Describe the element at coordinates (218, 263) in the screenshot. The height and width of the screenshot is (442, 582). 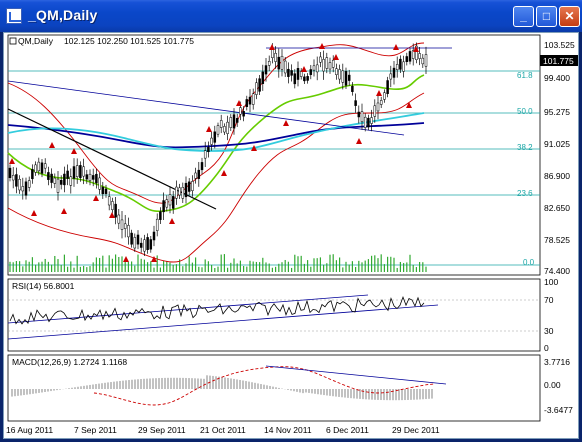
I see `volume-bars` at that location.